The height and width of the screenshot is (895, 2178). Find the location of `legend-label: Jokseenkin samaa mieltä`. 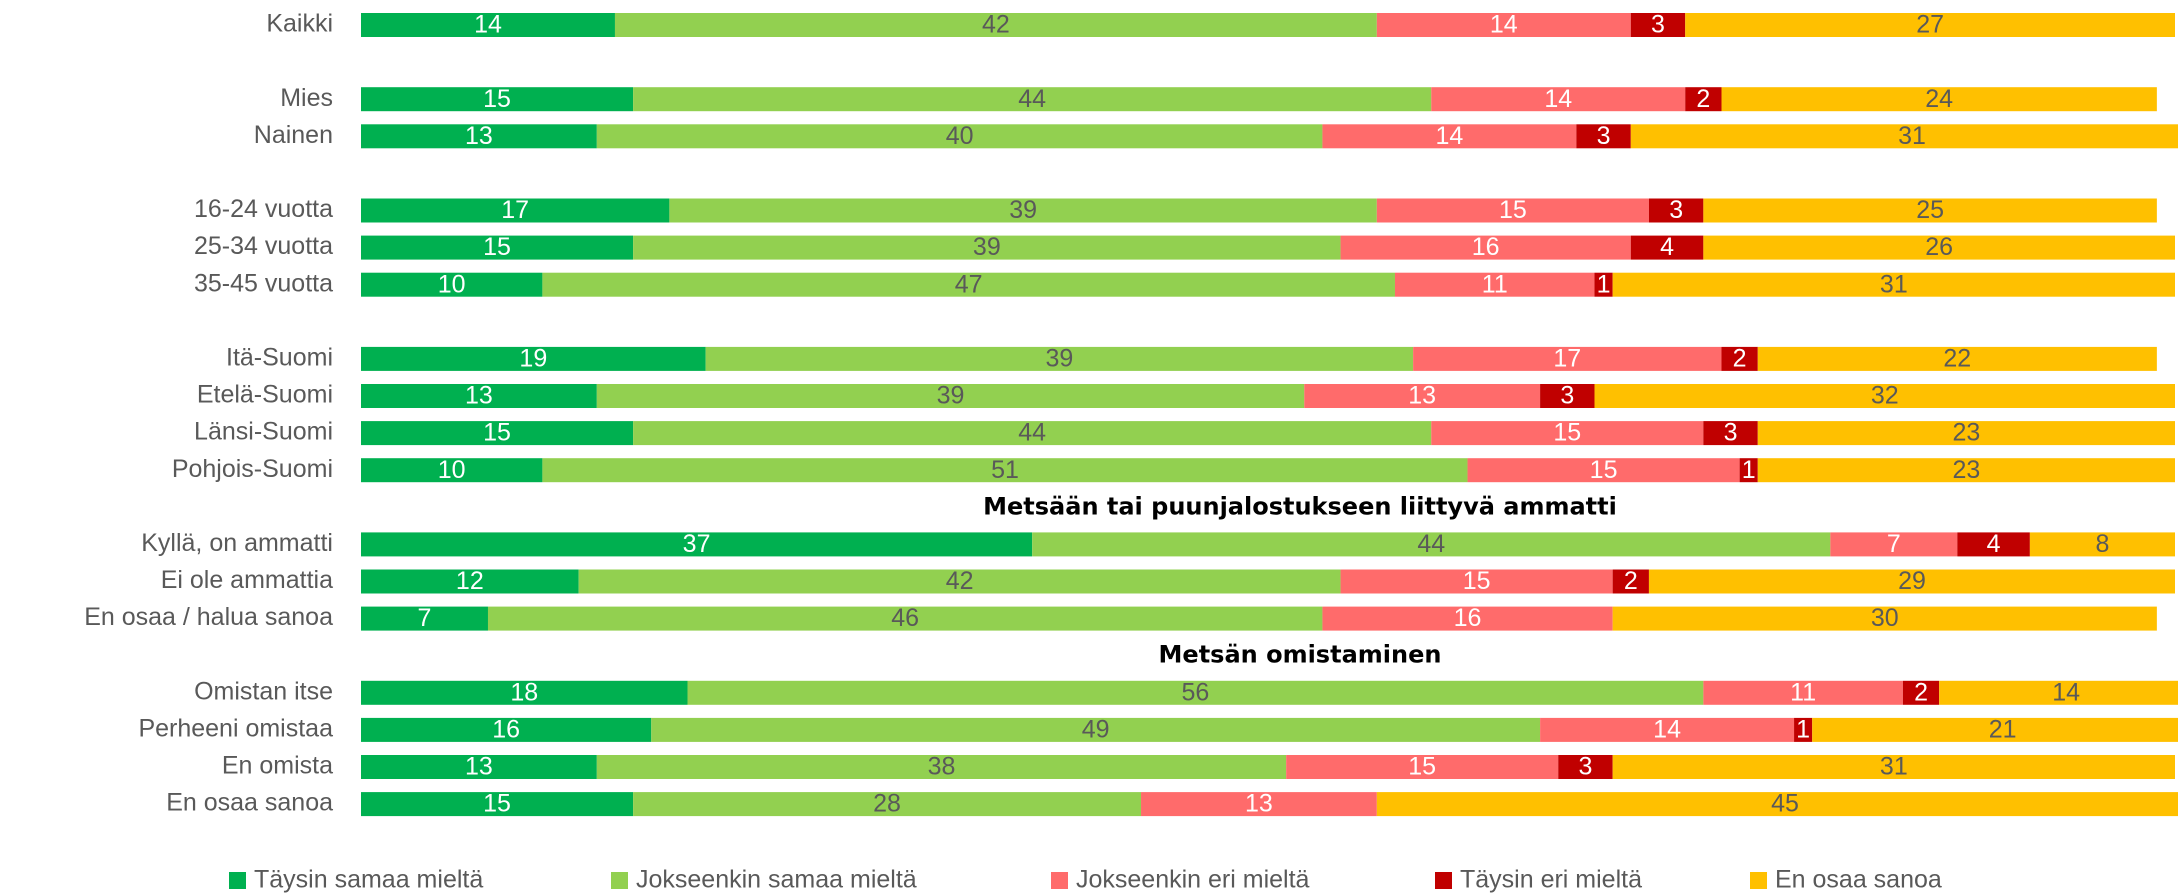

legend-label: Jokseenkin samaa mieltä is located at coordinates (776, 880).